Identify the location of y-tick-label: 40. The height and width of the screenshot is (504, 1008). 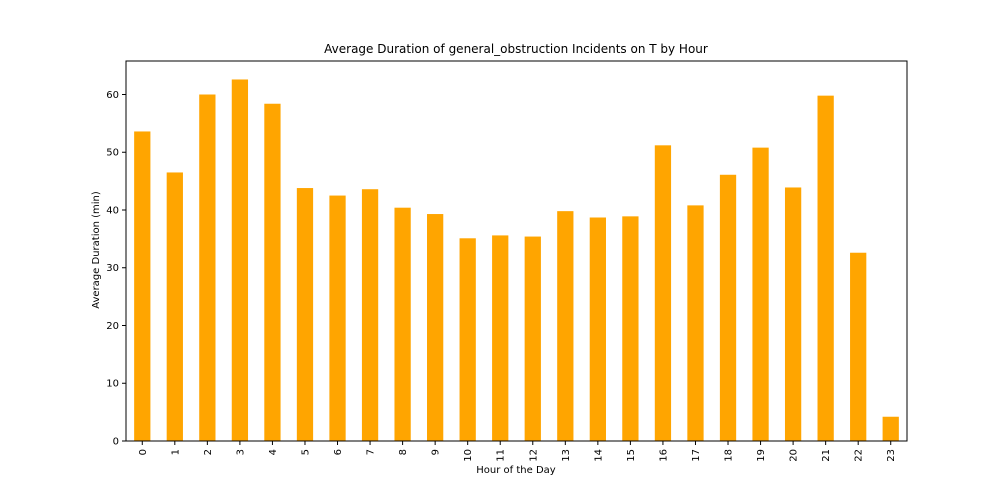
(112, 210).